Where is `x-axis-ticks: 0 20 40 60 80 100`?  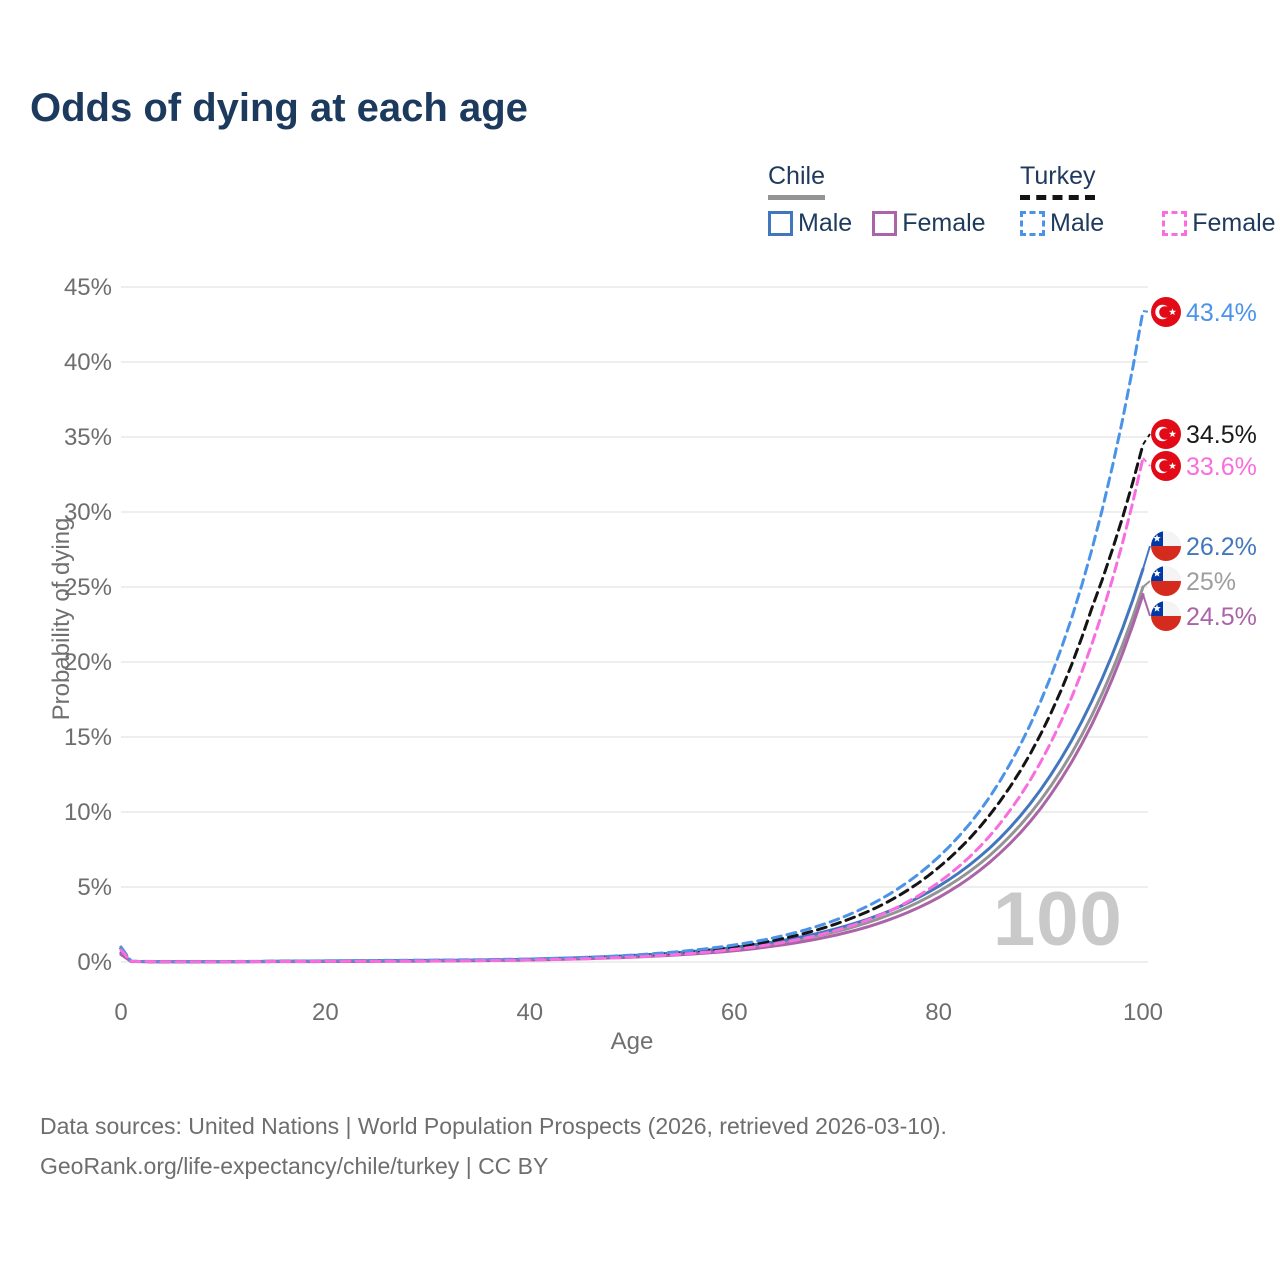 x-axis-ticks: 0 20 40 60 80 100 is located at coordinates (638, 1012).